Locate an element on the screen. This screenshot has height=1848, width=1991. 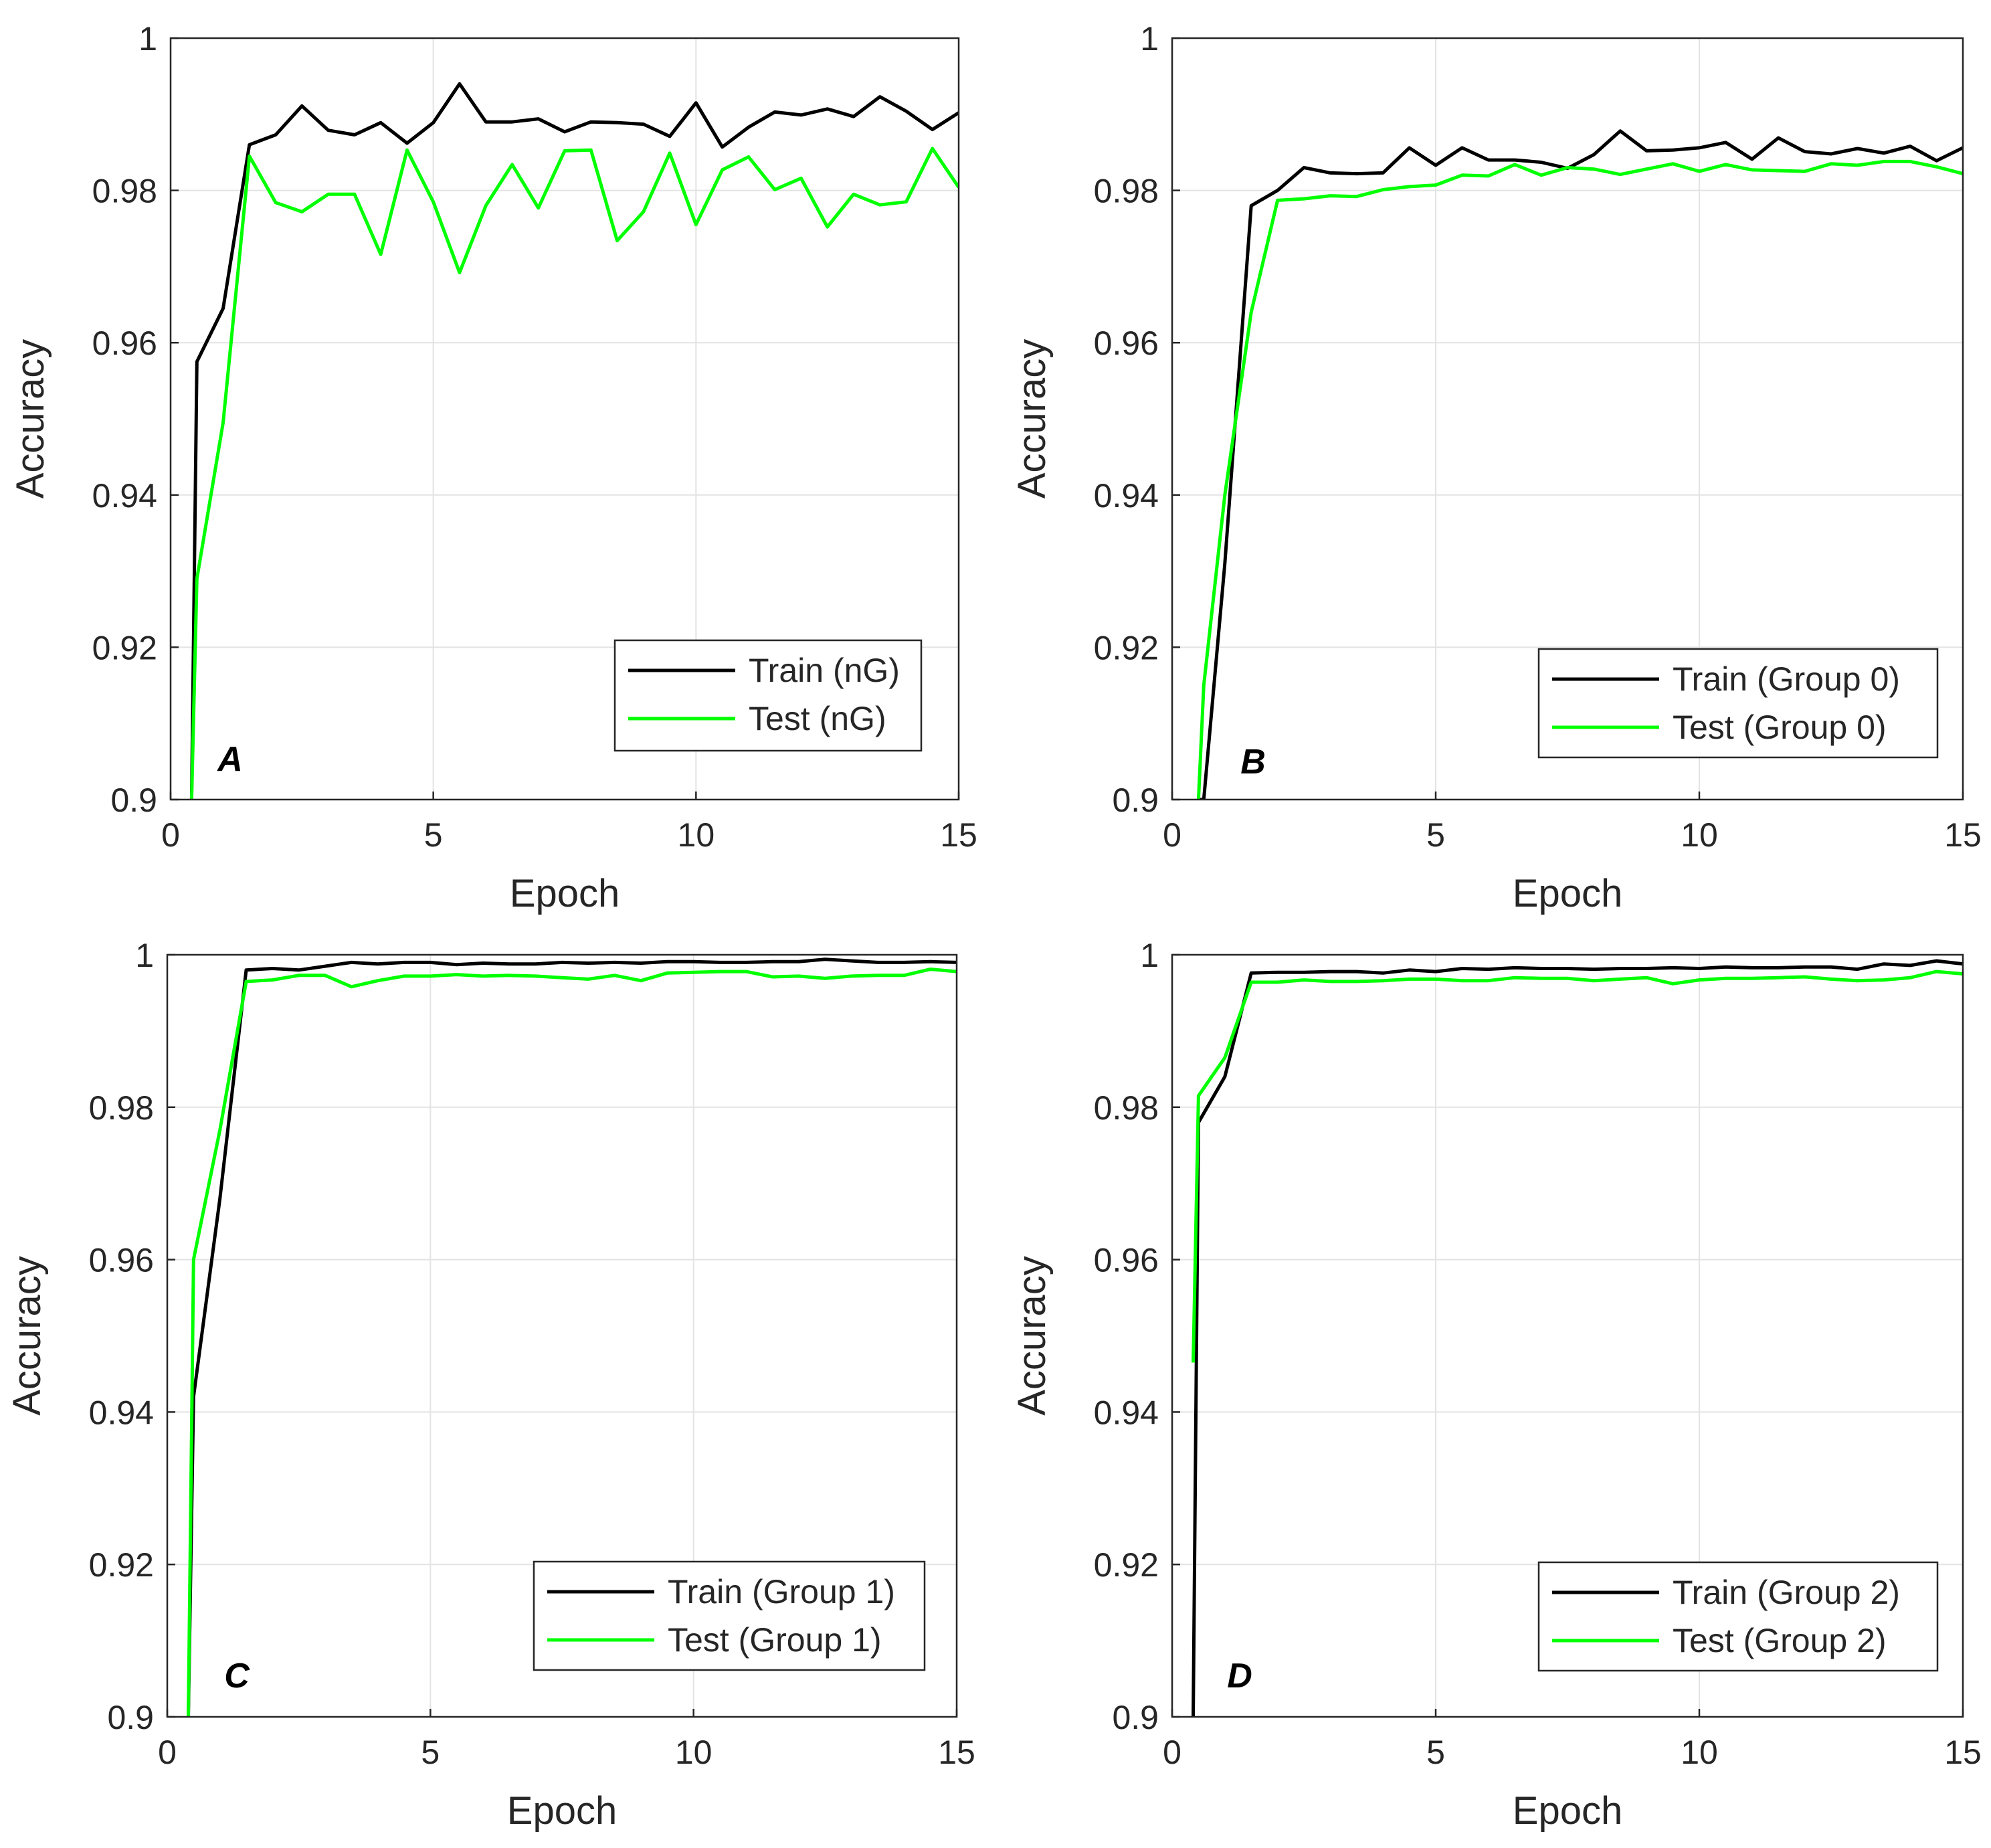
legend-label-test: Test (Group 0) is located at coordinates (1780, 728).